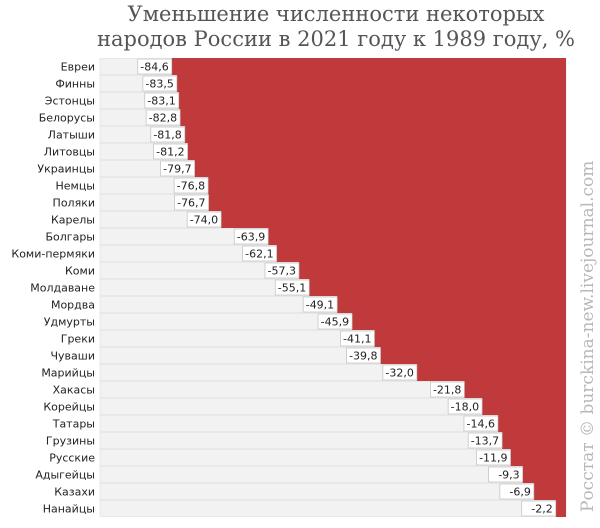  I want to click on value-label: -39,8, so click(363, 356).